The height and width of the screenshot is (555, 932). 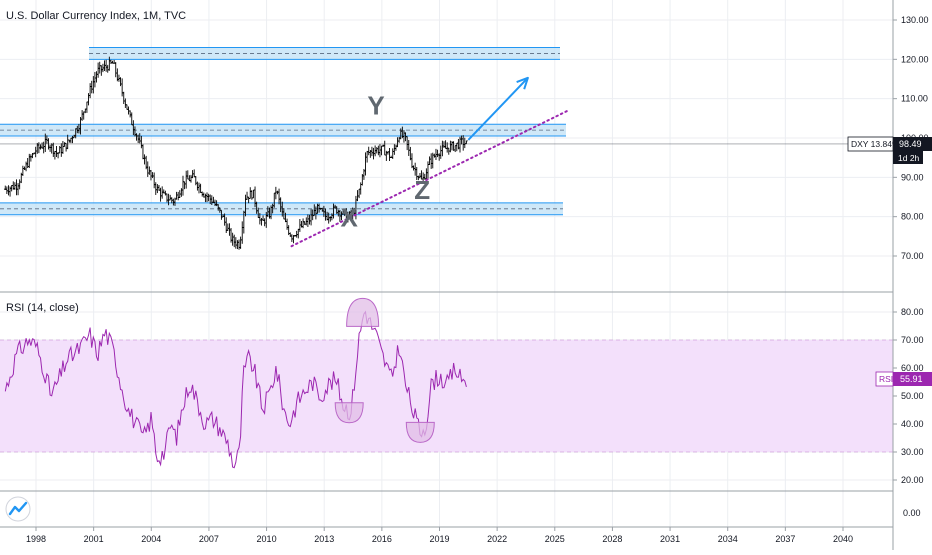 I want to click on time-tick-label: 2004, so click(x=151, y=539).